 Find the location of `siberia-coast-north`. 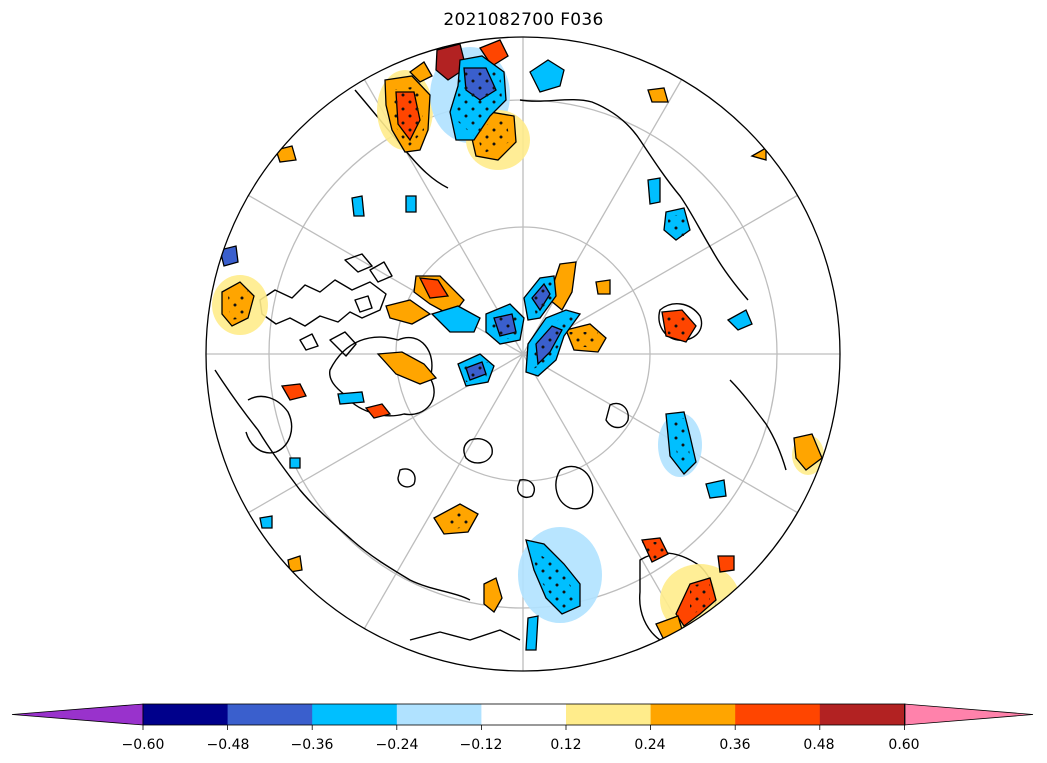

siberia-coast-north is located at coordinates (634, 200).